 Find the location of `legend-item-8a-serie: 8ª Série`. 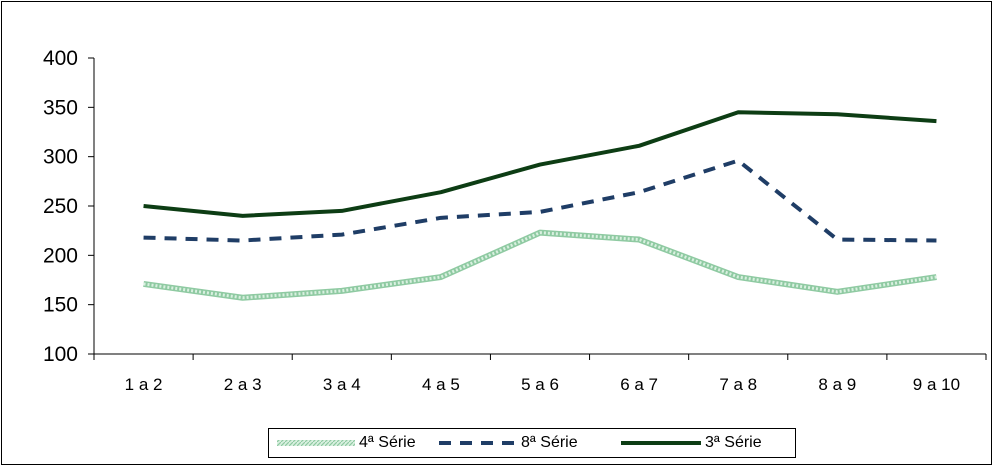

legend-item-8a-serie: 8ª Série is located at coordinates (508, 443).